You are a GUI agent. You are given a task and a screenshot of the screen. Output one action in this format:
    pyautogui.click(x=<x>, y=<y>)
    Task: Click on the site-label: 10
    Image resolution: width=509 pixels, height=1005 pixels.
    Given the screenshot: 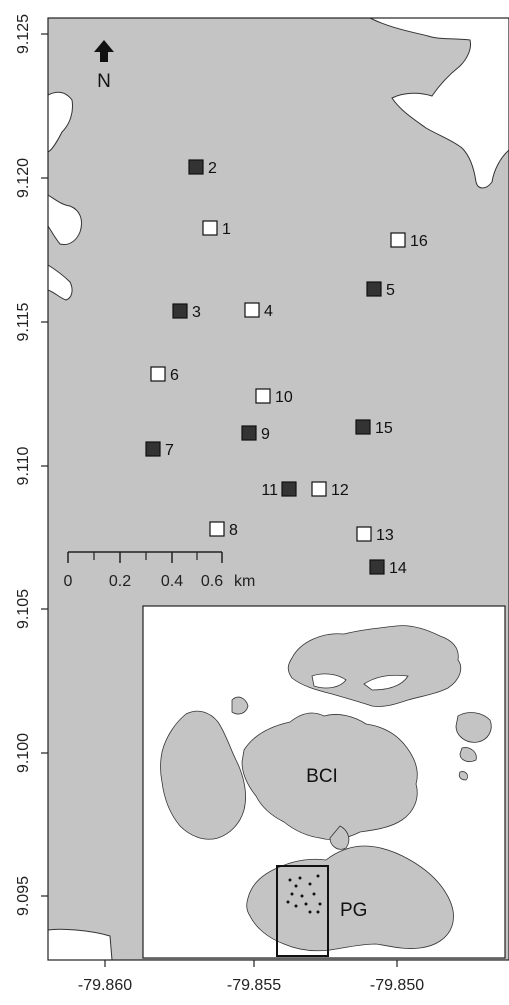 What is the action you would take?
    pyautogui.click(x=284, y=397)
    